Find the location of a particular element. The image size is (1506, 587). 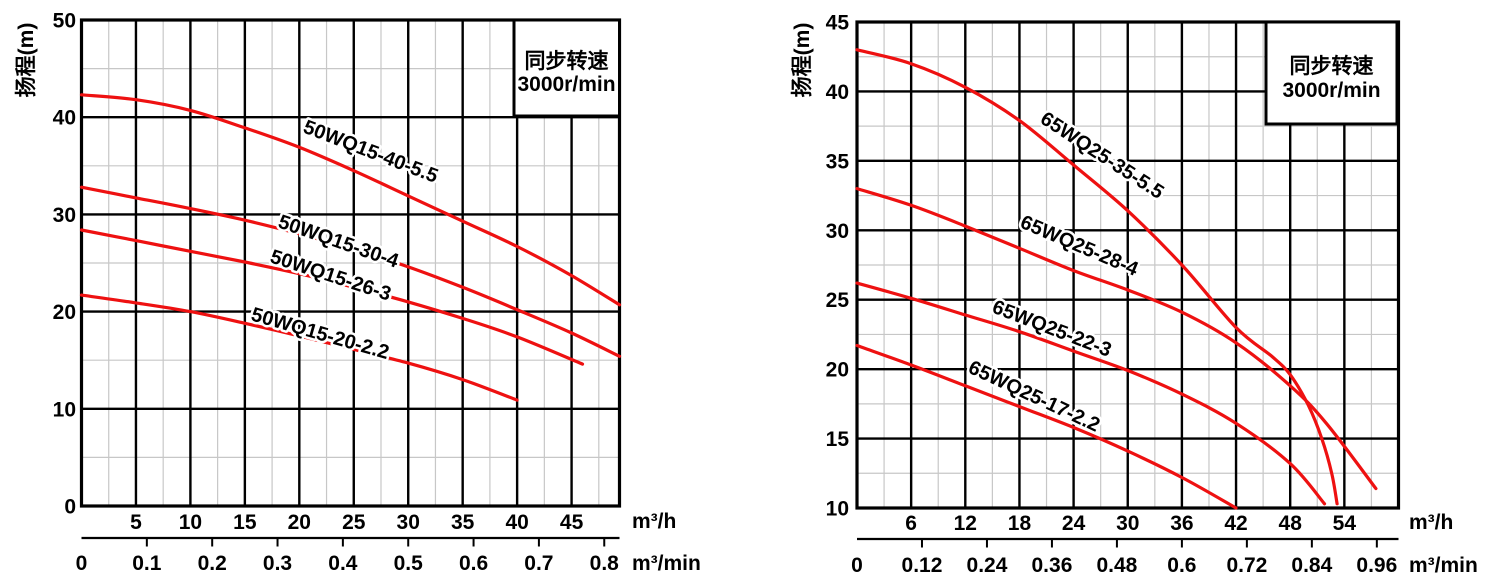

x-tick-label-m3min: 0.2 is located at coordinates (212, 563).